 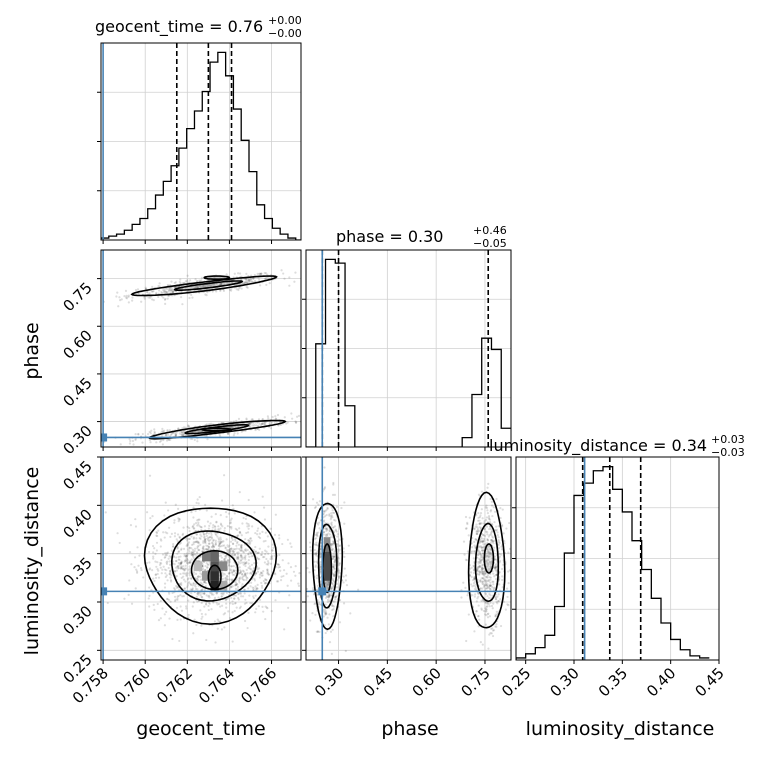 What do you see at coordinates (427, 682) in the screenshot?
I see `xaxis-phase-tick-label: 0.60` at bounding box center [427, 682].